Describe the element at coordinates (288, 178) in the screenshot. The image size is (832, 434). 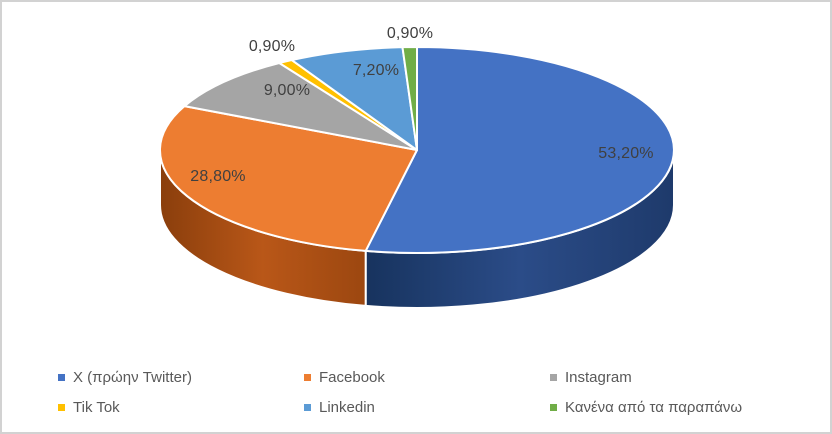
I see `pie-slice-facebook` at that location.